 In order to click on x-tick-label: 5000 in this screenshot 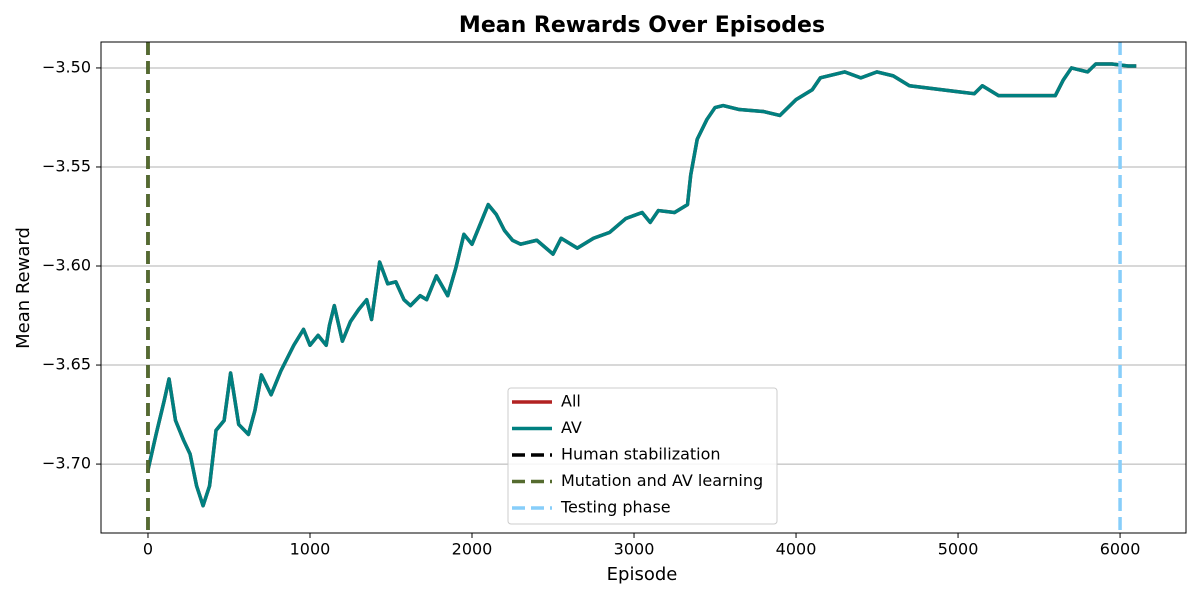, I will do `click(958, 549)`.